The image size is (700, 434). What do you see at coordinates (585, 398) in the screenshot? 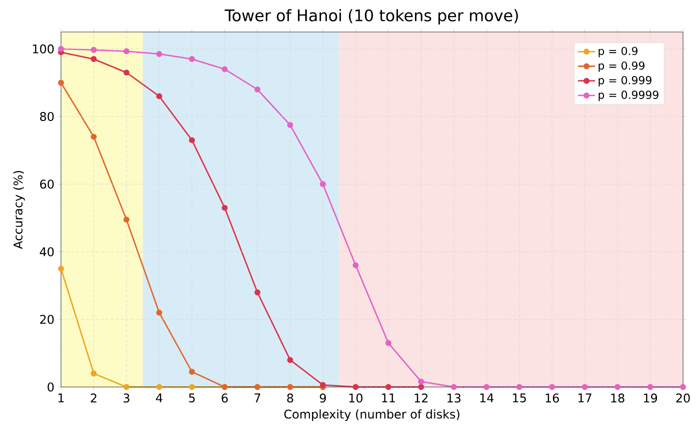
I see `x-tick-label: 17` at bounding box center [585, 398].